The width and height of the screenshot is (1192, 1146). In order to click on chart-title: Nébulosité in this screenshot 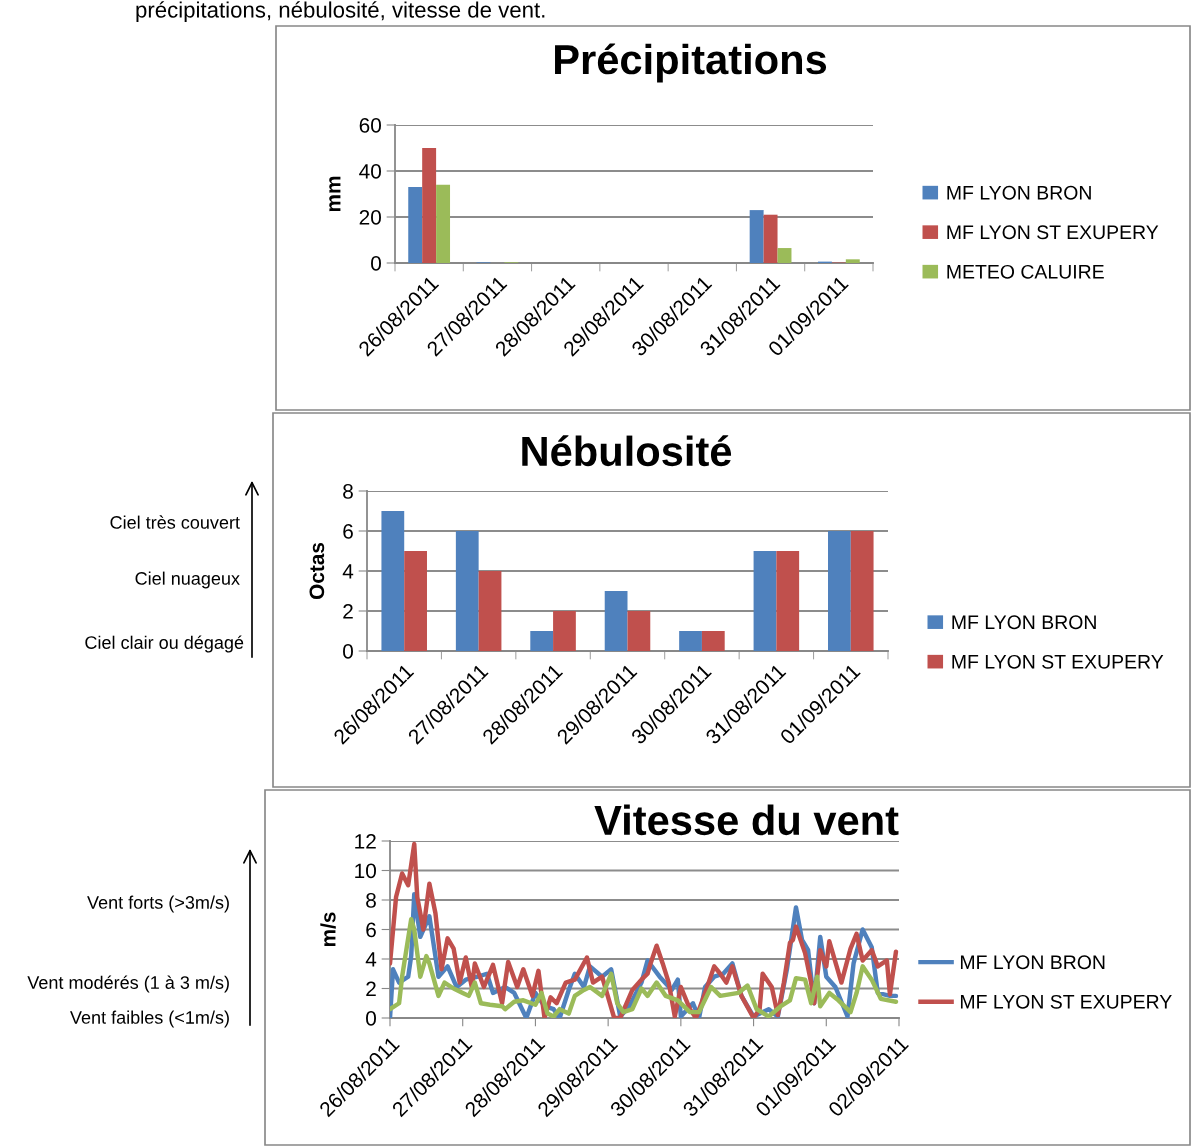, I will do `click(627, 451)`.